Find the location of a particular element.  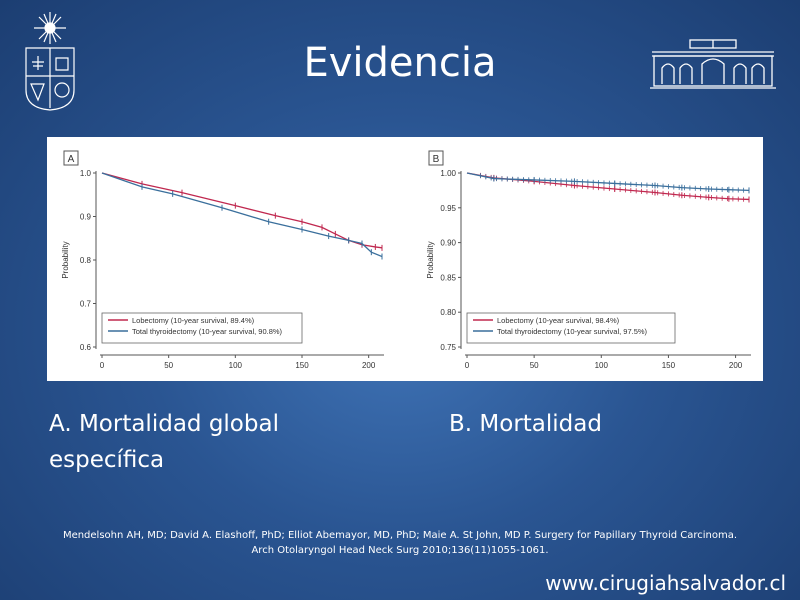

y-tick-label: 0.80 is located at coordinates (448, 312).